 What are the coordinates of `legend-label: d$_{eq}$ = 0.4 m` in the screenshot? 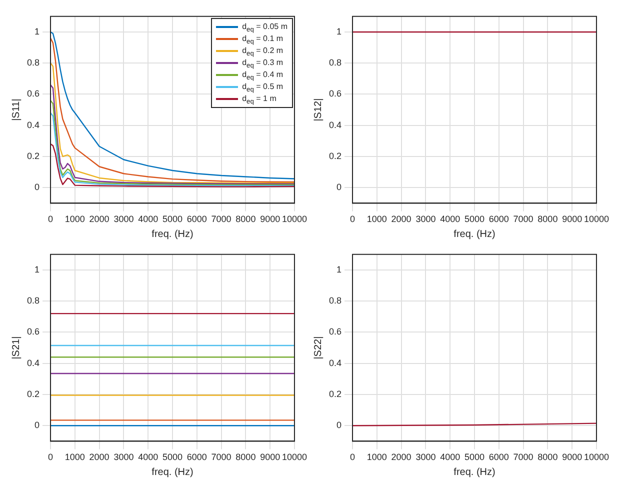 It's located at (263, 76).